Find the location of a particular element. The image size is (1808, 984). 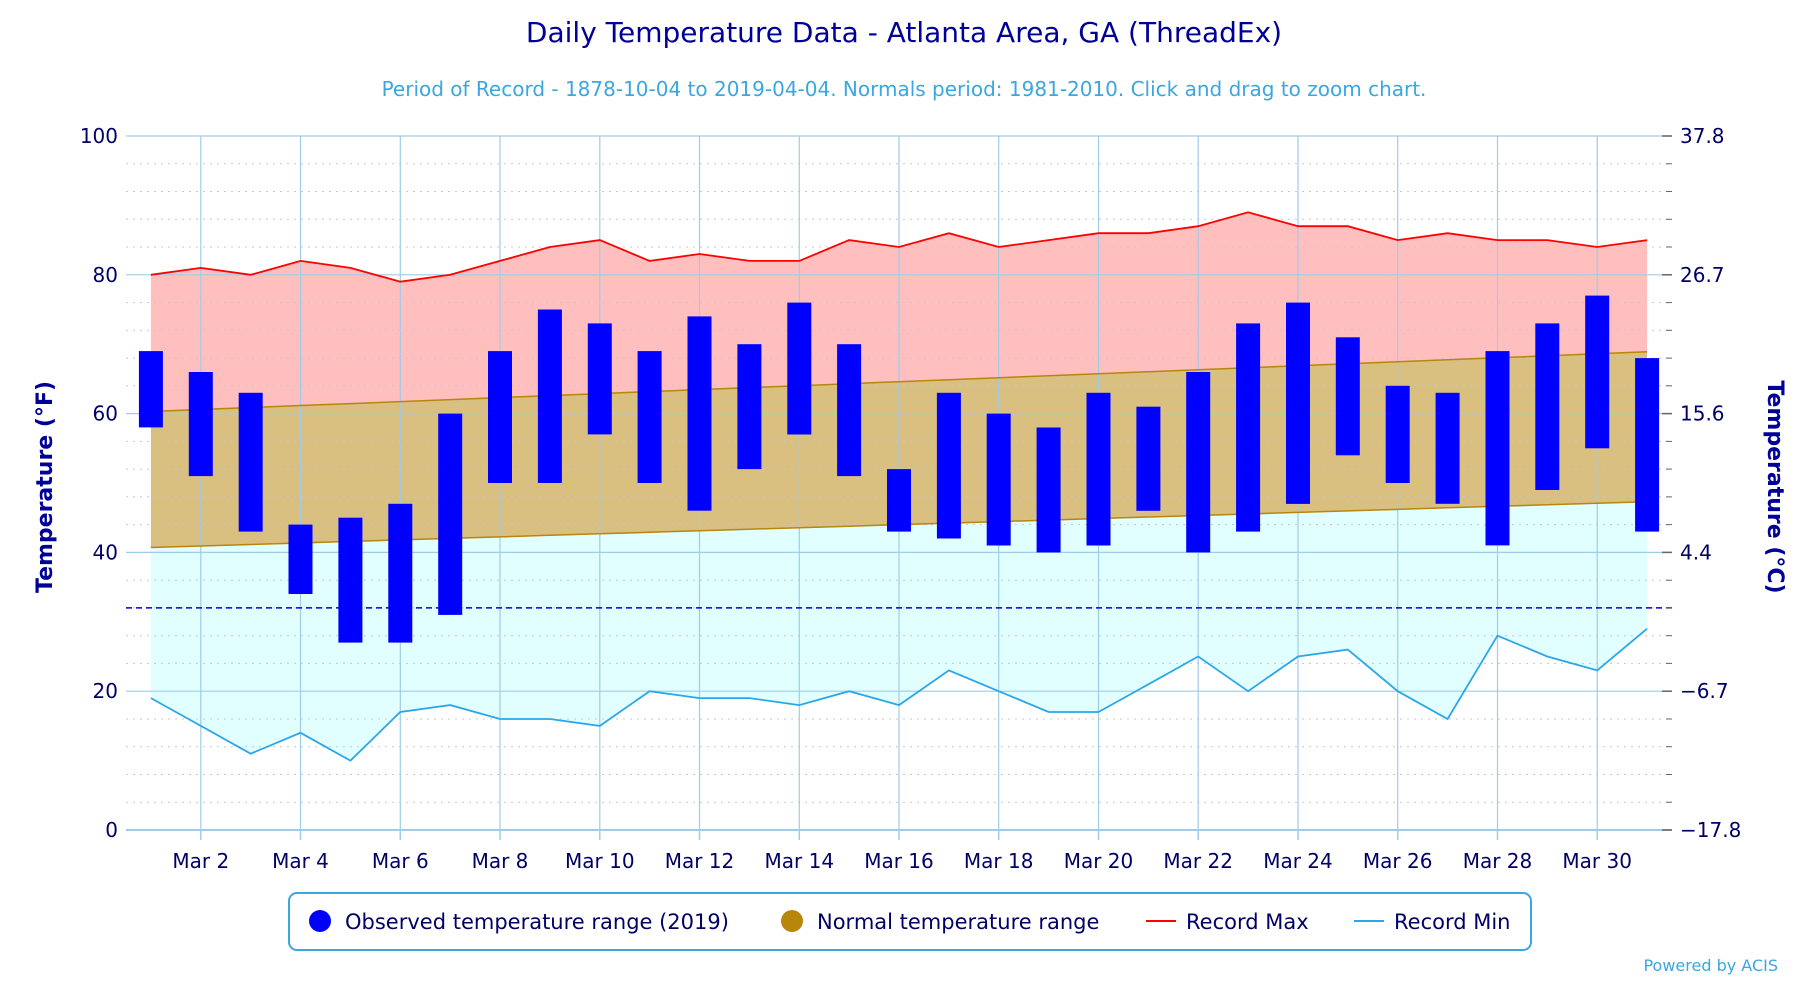

legend-normal-label: Normal temperature range is located at coordinates (958, 922).